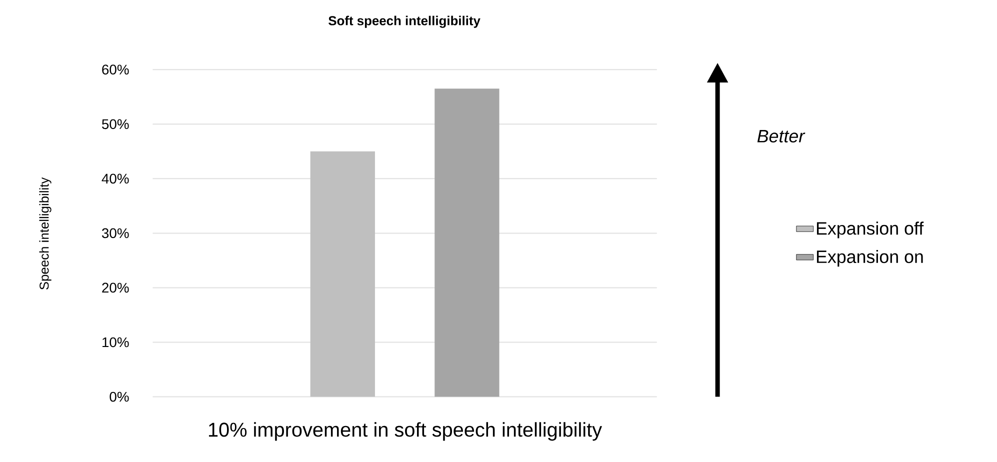 The height and width of the screenshot is (462, 997). What do you see at coordinates (115, 69) in the screenshot?
I see `y-tick-label: 60%` at bounding box center [115, 69].